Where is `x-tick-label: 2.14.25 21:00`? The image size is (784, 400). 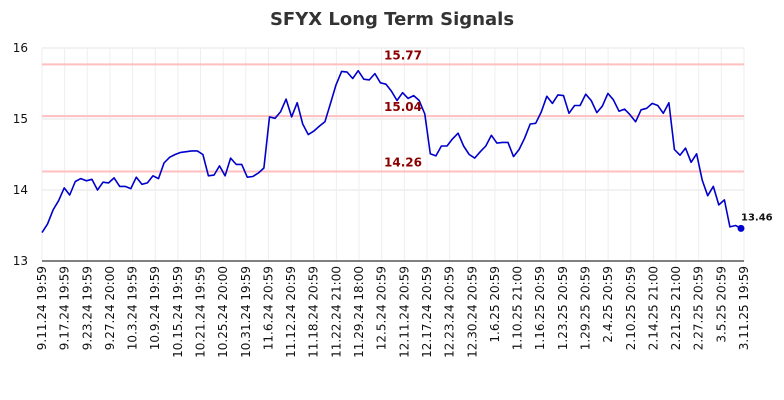 x-tick-label: 2.14.25 21:00 is located at coordinates (653, 308).